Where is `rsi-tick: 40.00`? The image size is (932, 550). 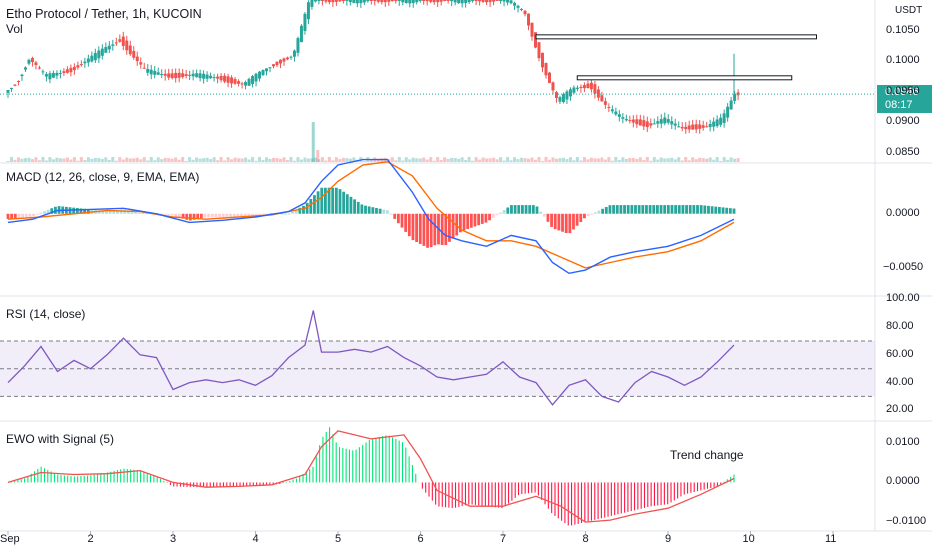
rsi-tick: 40.00 is located at coordinates (900, 381).